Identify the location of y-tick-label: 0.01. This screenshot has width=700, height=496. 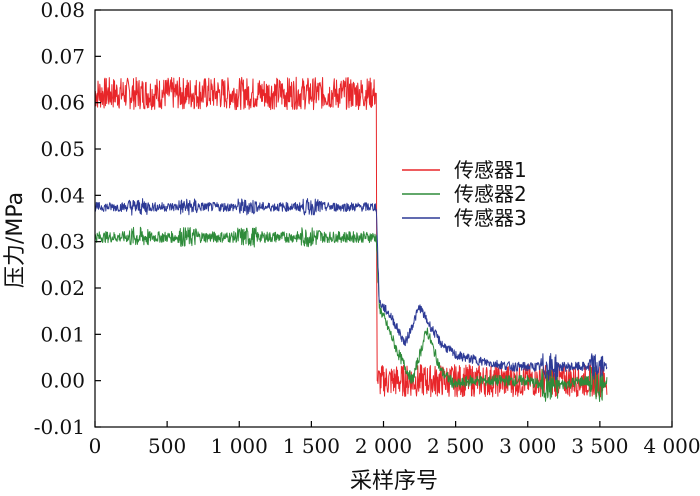
(62, 334).